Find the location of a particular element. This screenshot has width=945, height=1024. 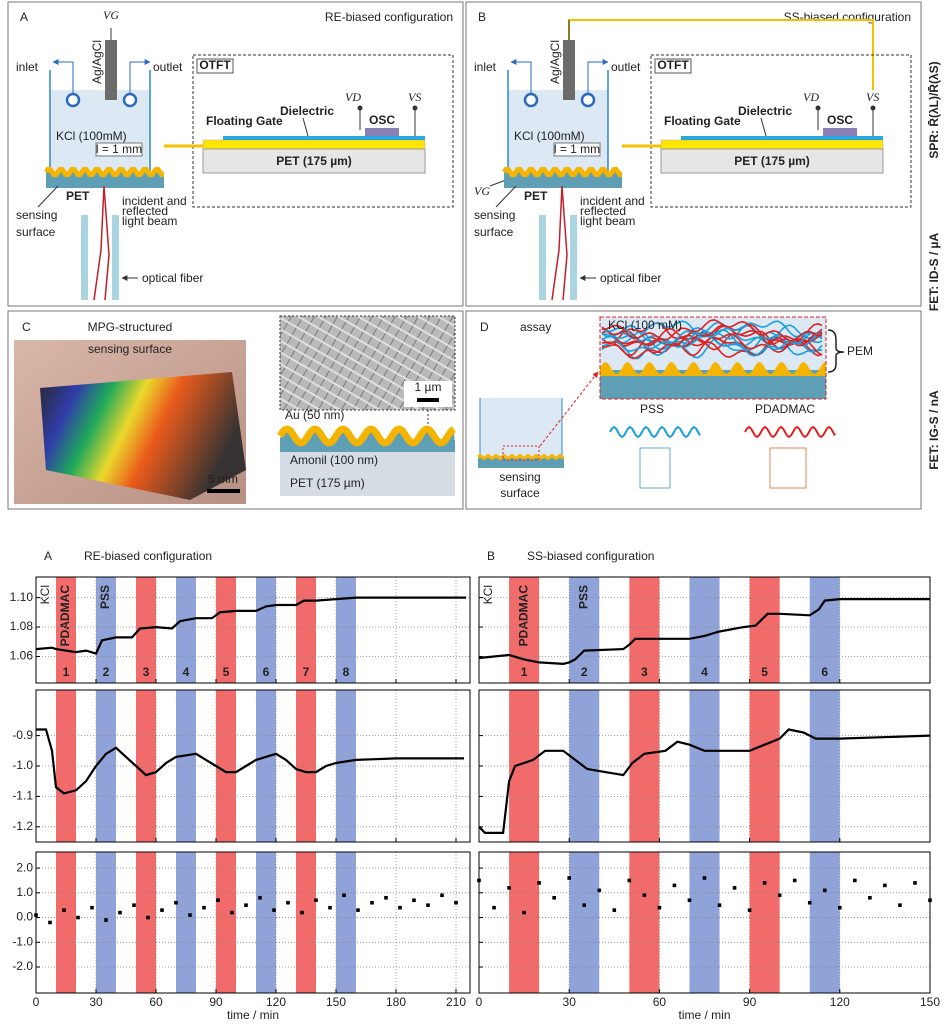

vg-wire is located at coordinates (498, 183).